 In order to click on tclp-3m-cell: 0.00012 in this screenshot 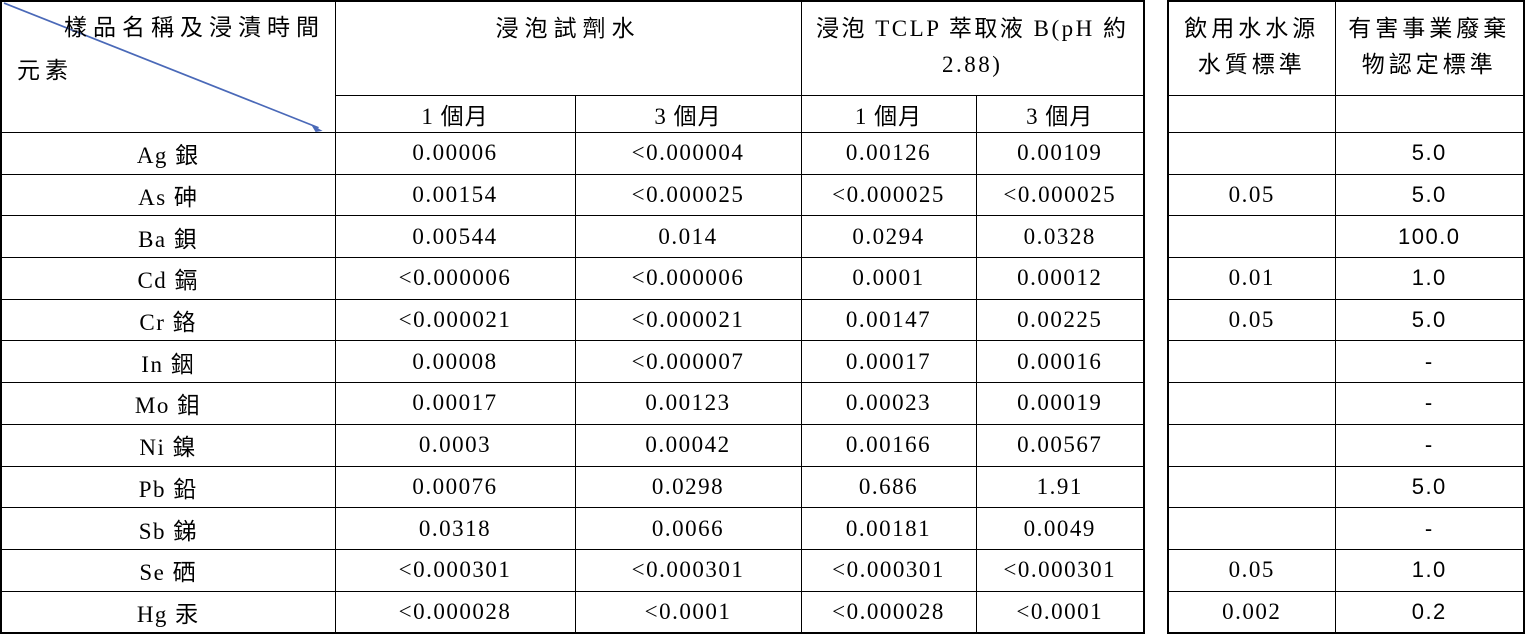, I will do `click(1060, 278)`.